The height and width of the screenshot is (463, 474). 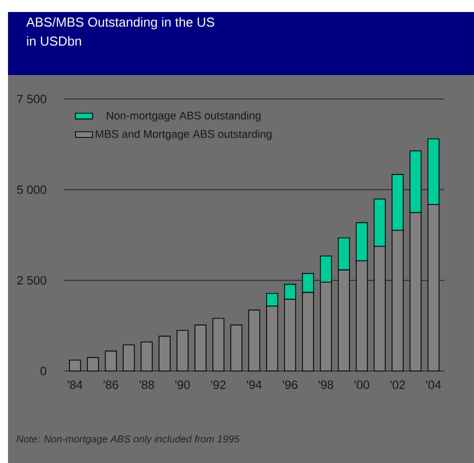 What do you see at coordinates (128, 439) in the screenshot?
I see `text: Note: Non-mortgage ABS only included from 1995` at bounding box center [128, 439].